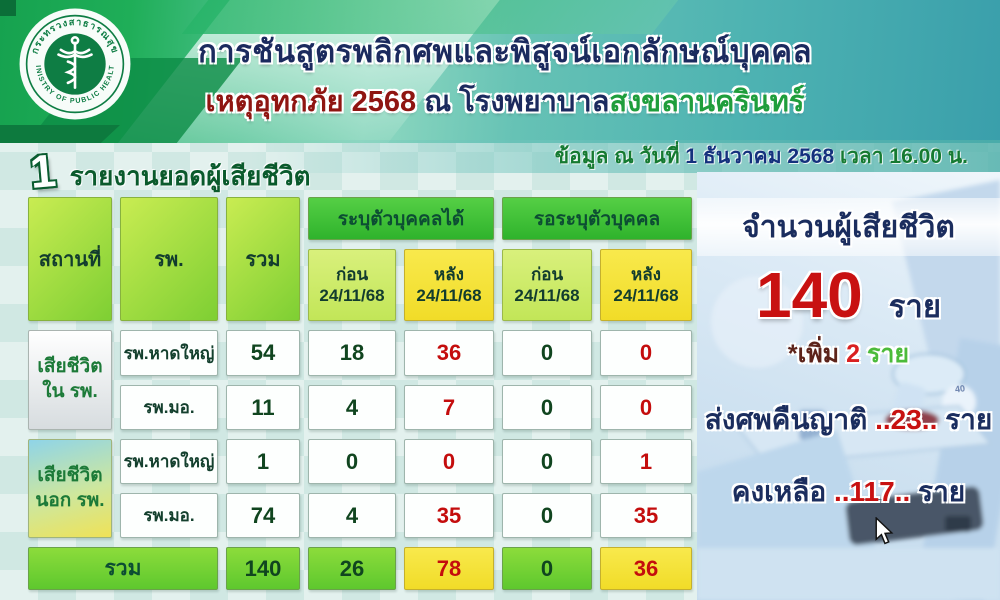 This screenshot has height=600, width=1000. I want to click on cell-id-before: 0, so click(352, 461).